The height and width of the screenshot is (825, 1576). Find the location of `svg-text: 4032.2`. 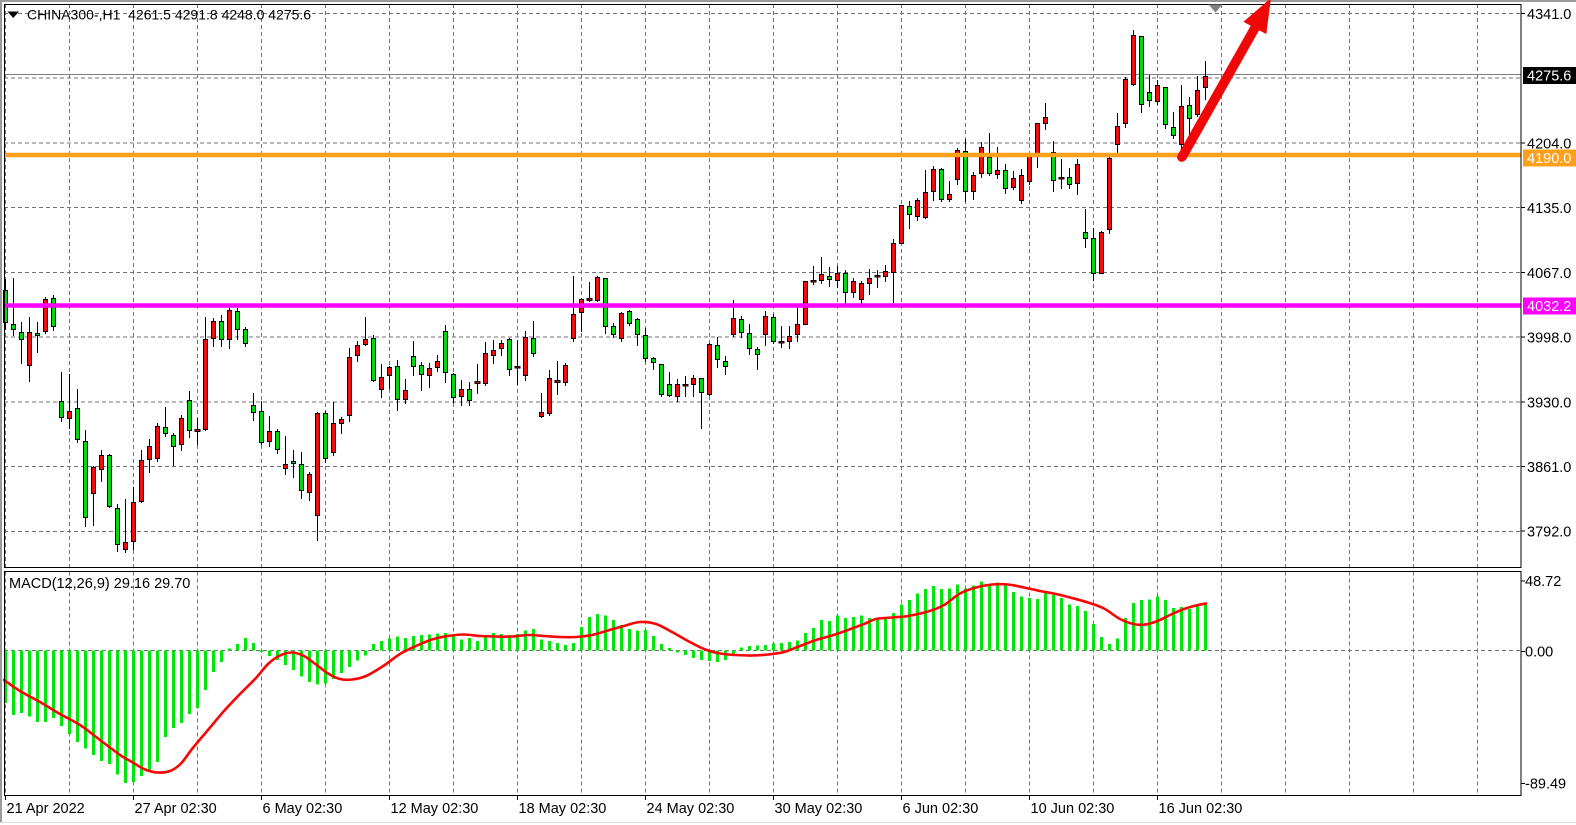

svg-text: 4032.2 is located at coordinates (1549, 307).